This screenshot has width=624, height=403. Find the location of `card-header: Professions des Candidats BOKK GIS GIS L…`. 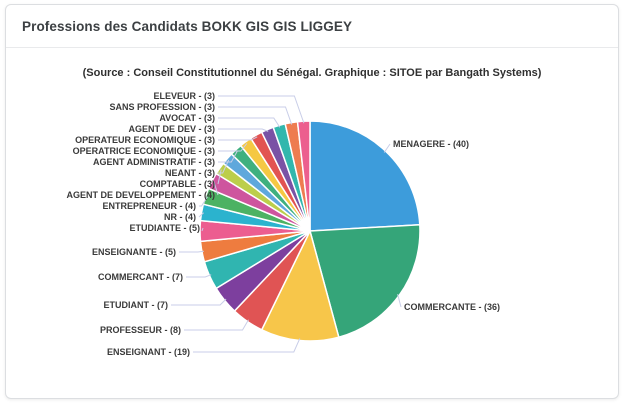

card-header: Professions des Candidats BOKK GIS GIS L… is located at coordinates (312, 26).